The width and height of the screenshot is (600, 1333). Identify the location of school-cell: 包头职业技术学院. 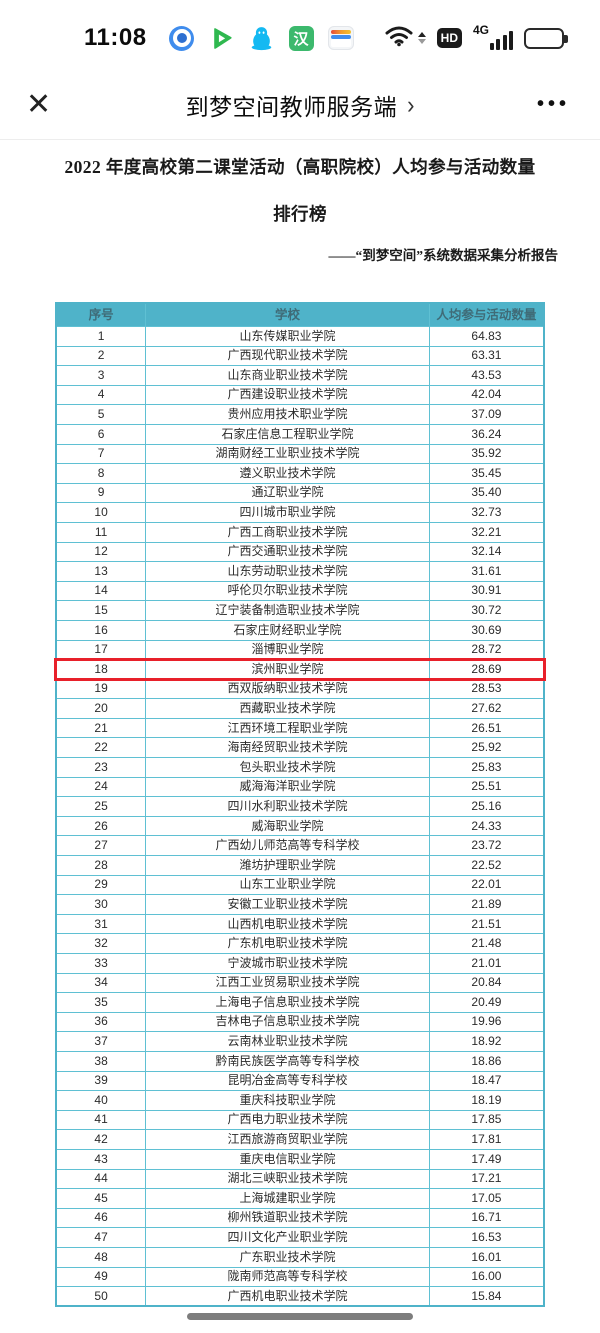
(287, 767).